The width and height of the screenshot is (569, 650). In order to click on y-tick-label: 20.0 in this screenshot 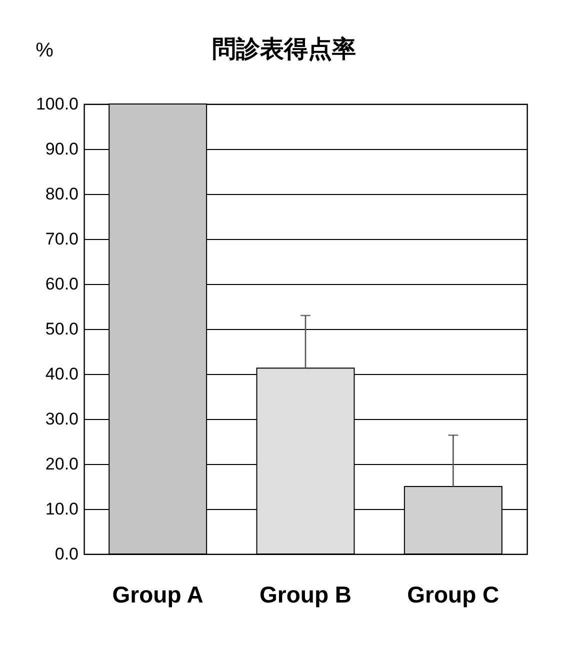, I will do `click(61, 464)`.